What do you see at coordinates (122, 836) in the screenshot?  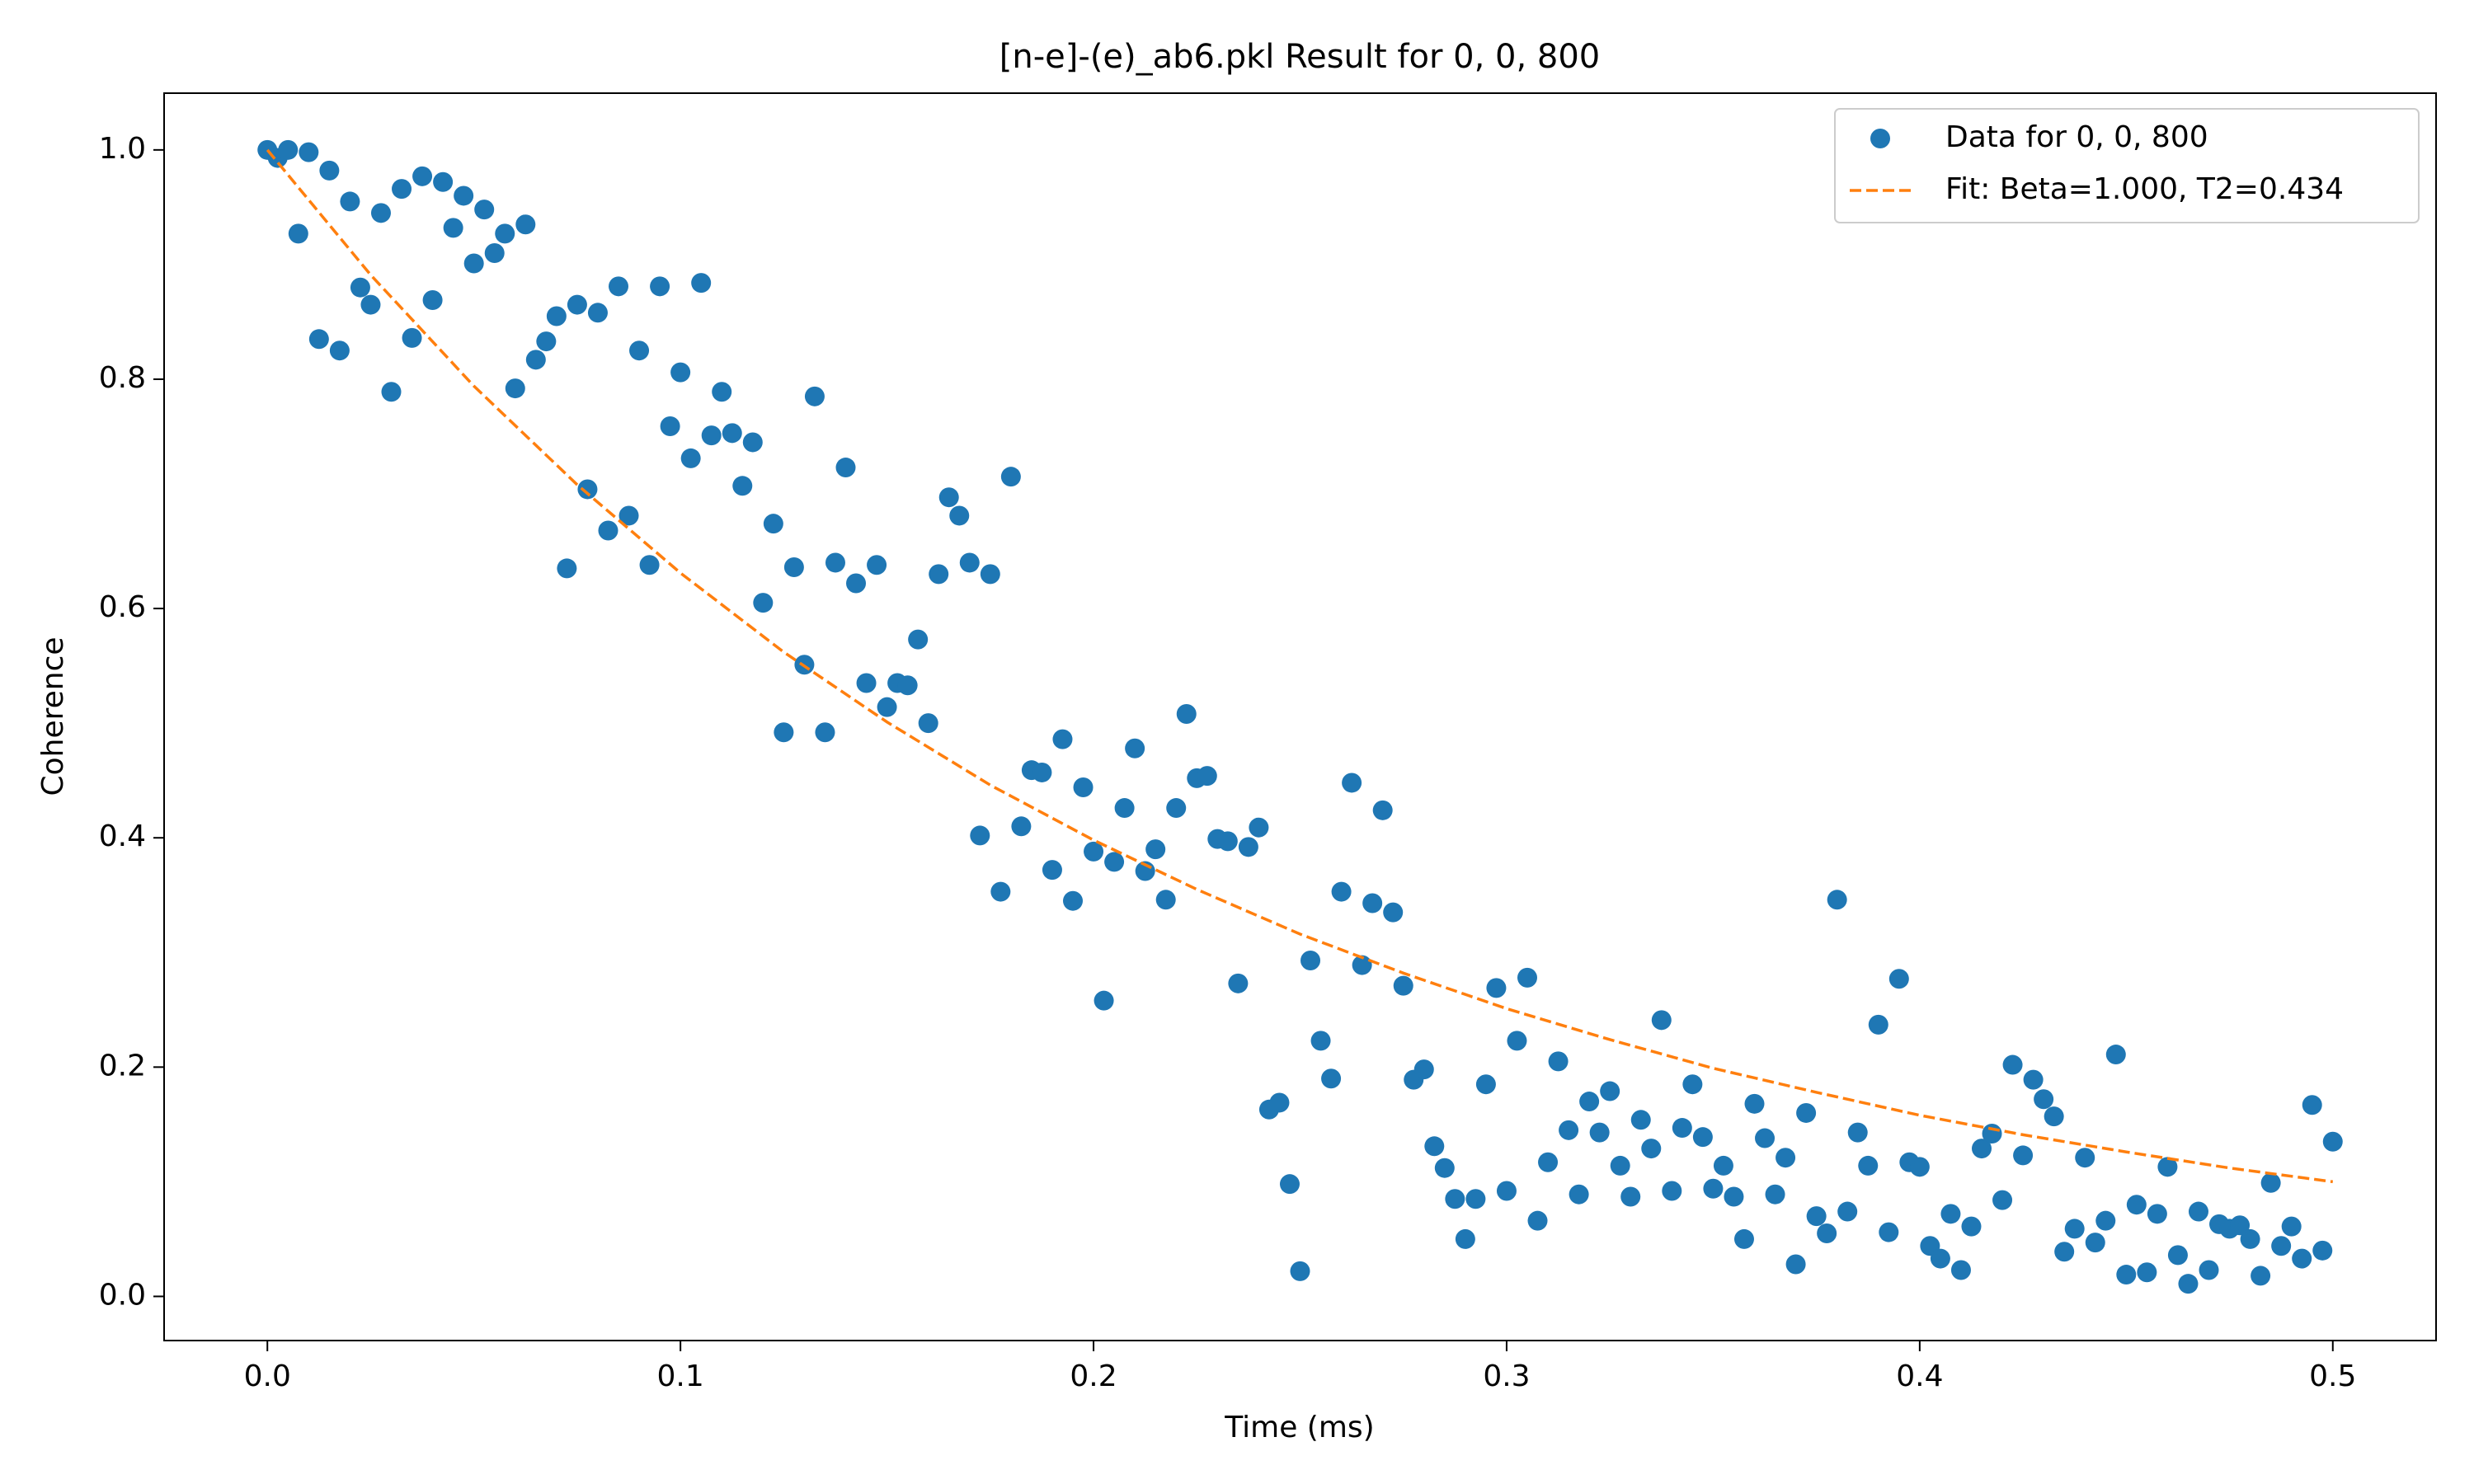 I see `y-tick-label: 0.4` at bounding box center [122, 836].